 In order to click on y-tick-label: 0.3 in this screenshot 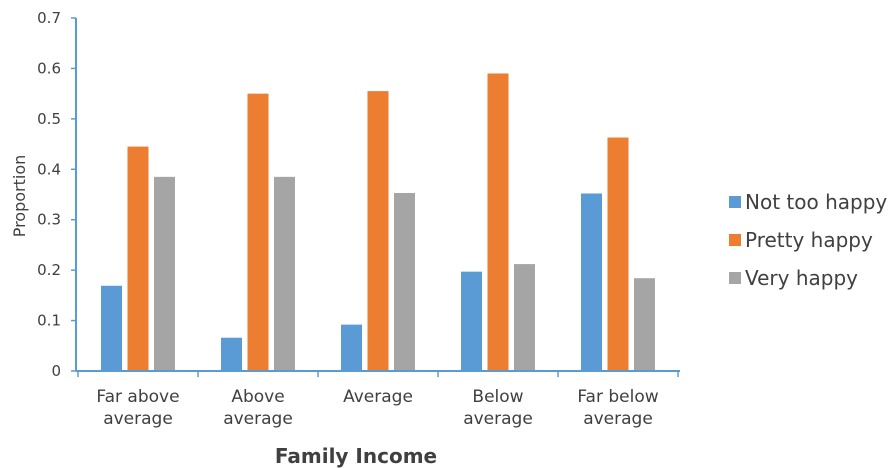, I will do `click(49, 220)`.